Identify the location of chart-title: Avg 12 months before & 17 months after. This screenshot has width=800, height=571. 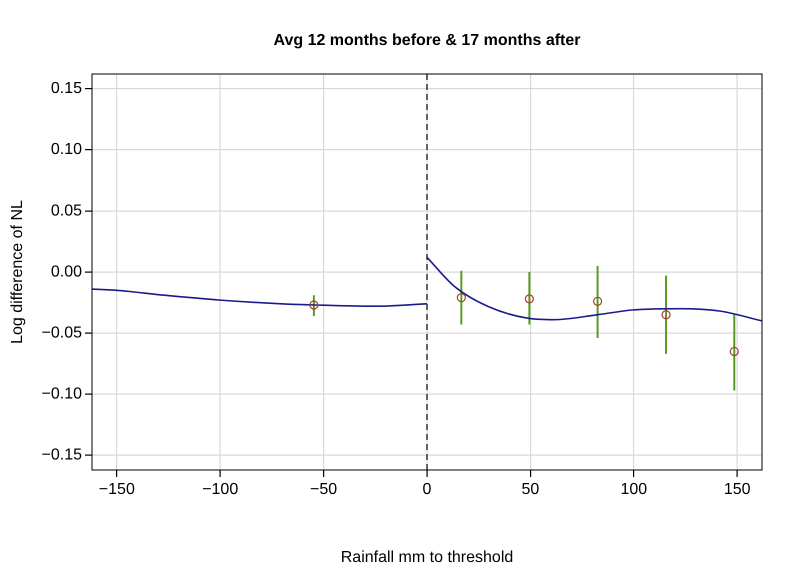
(427, 40).